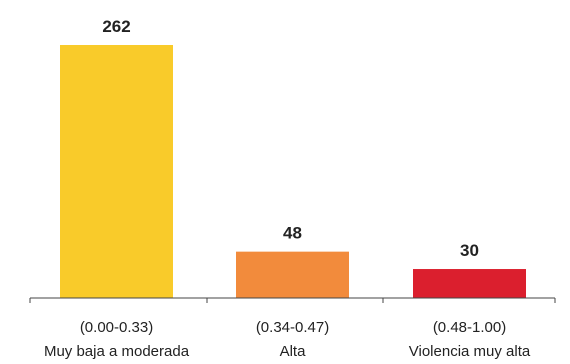 The width and height of the screenshot is (570, 364). What do you see at coordinates (292, 327) in the screenshot?
I see `category-range-label-1: (0.34-0.47)` at bounding box center [292, 327].